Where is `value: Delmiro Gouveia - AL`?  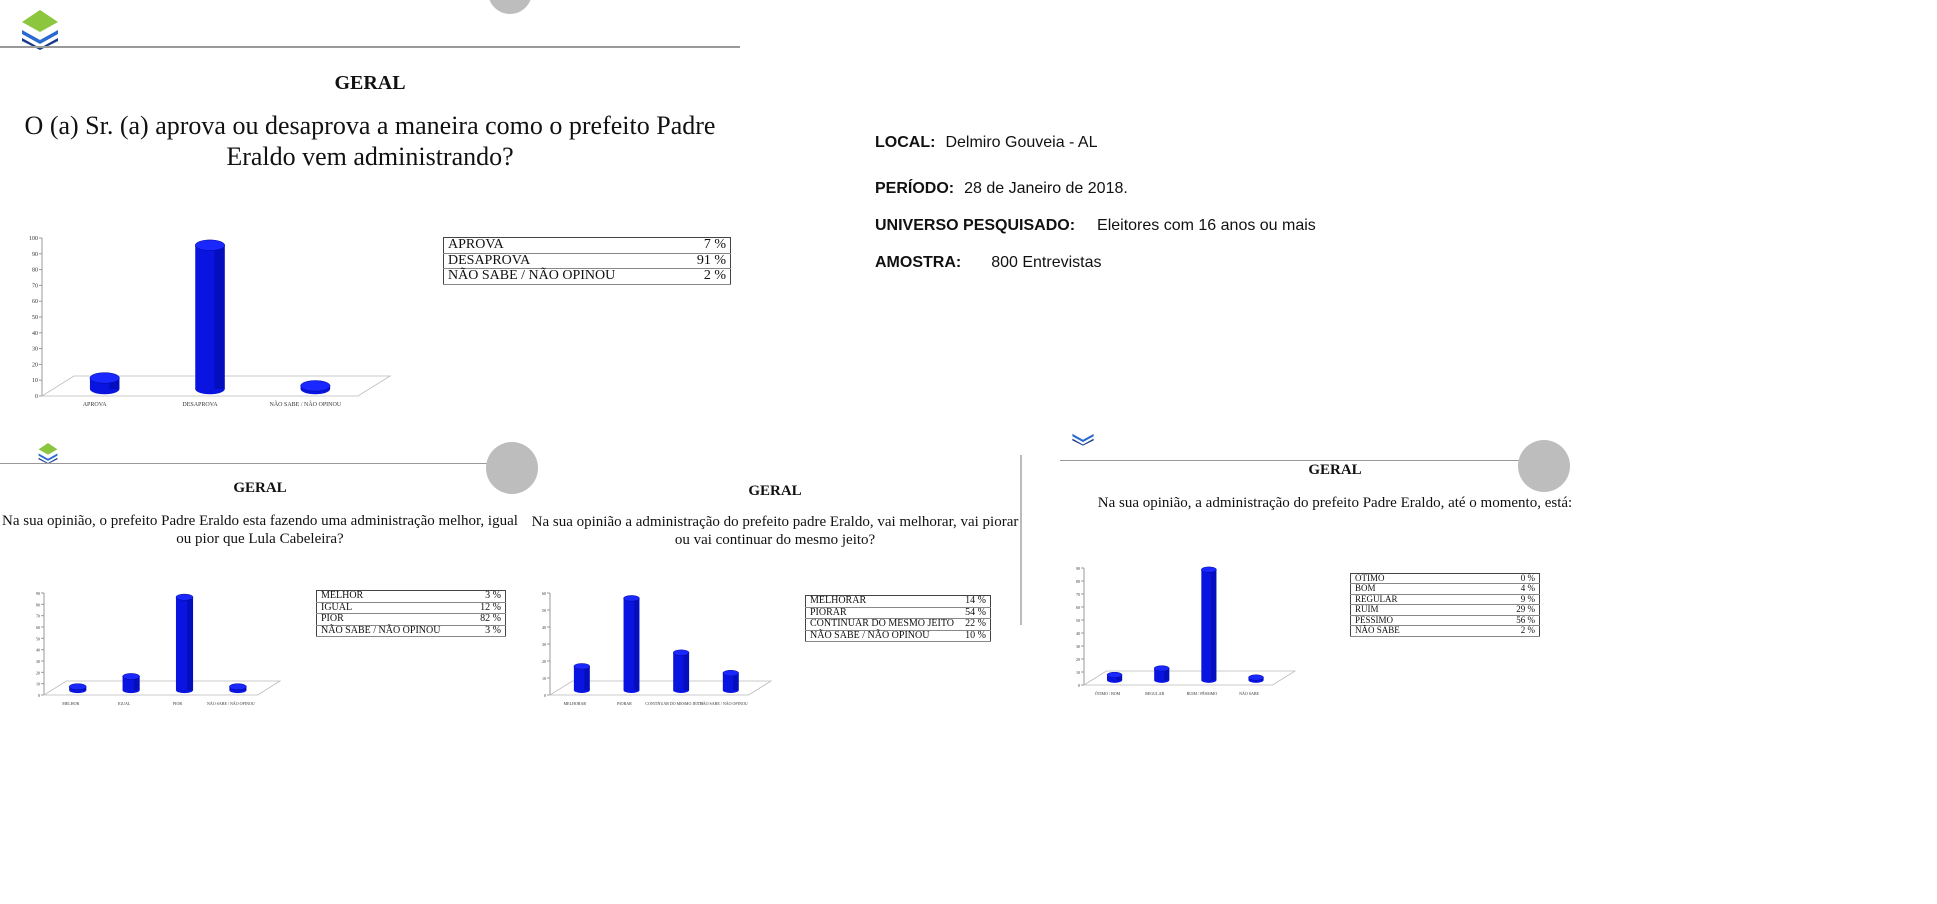
value: Delmiro Gouveia - AL is located at coordinates (1021, 142).